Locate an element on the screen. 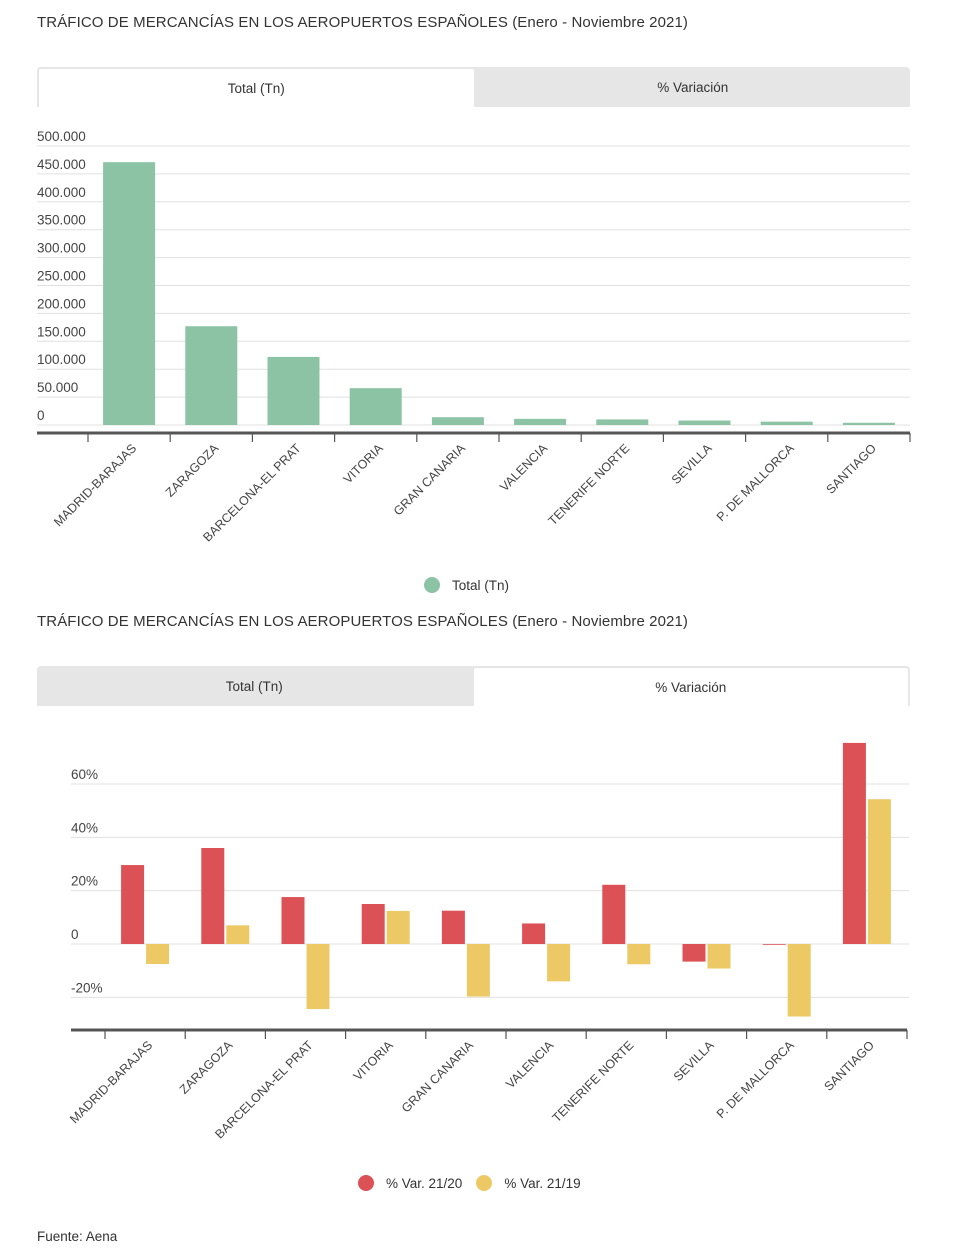  legend-var2119-label: % Var. 21/19 is located at coordinates (542, 1183).